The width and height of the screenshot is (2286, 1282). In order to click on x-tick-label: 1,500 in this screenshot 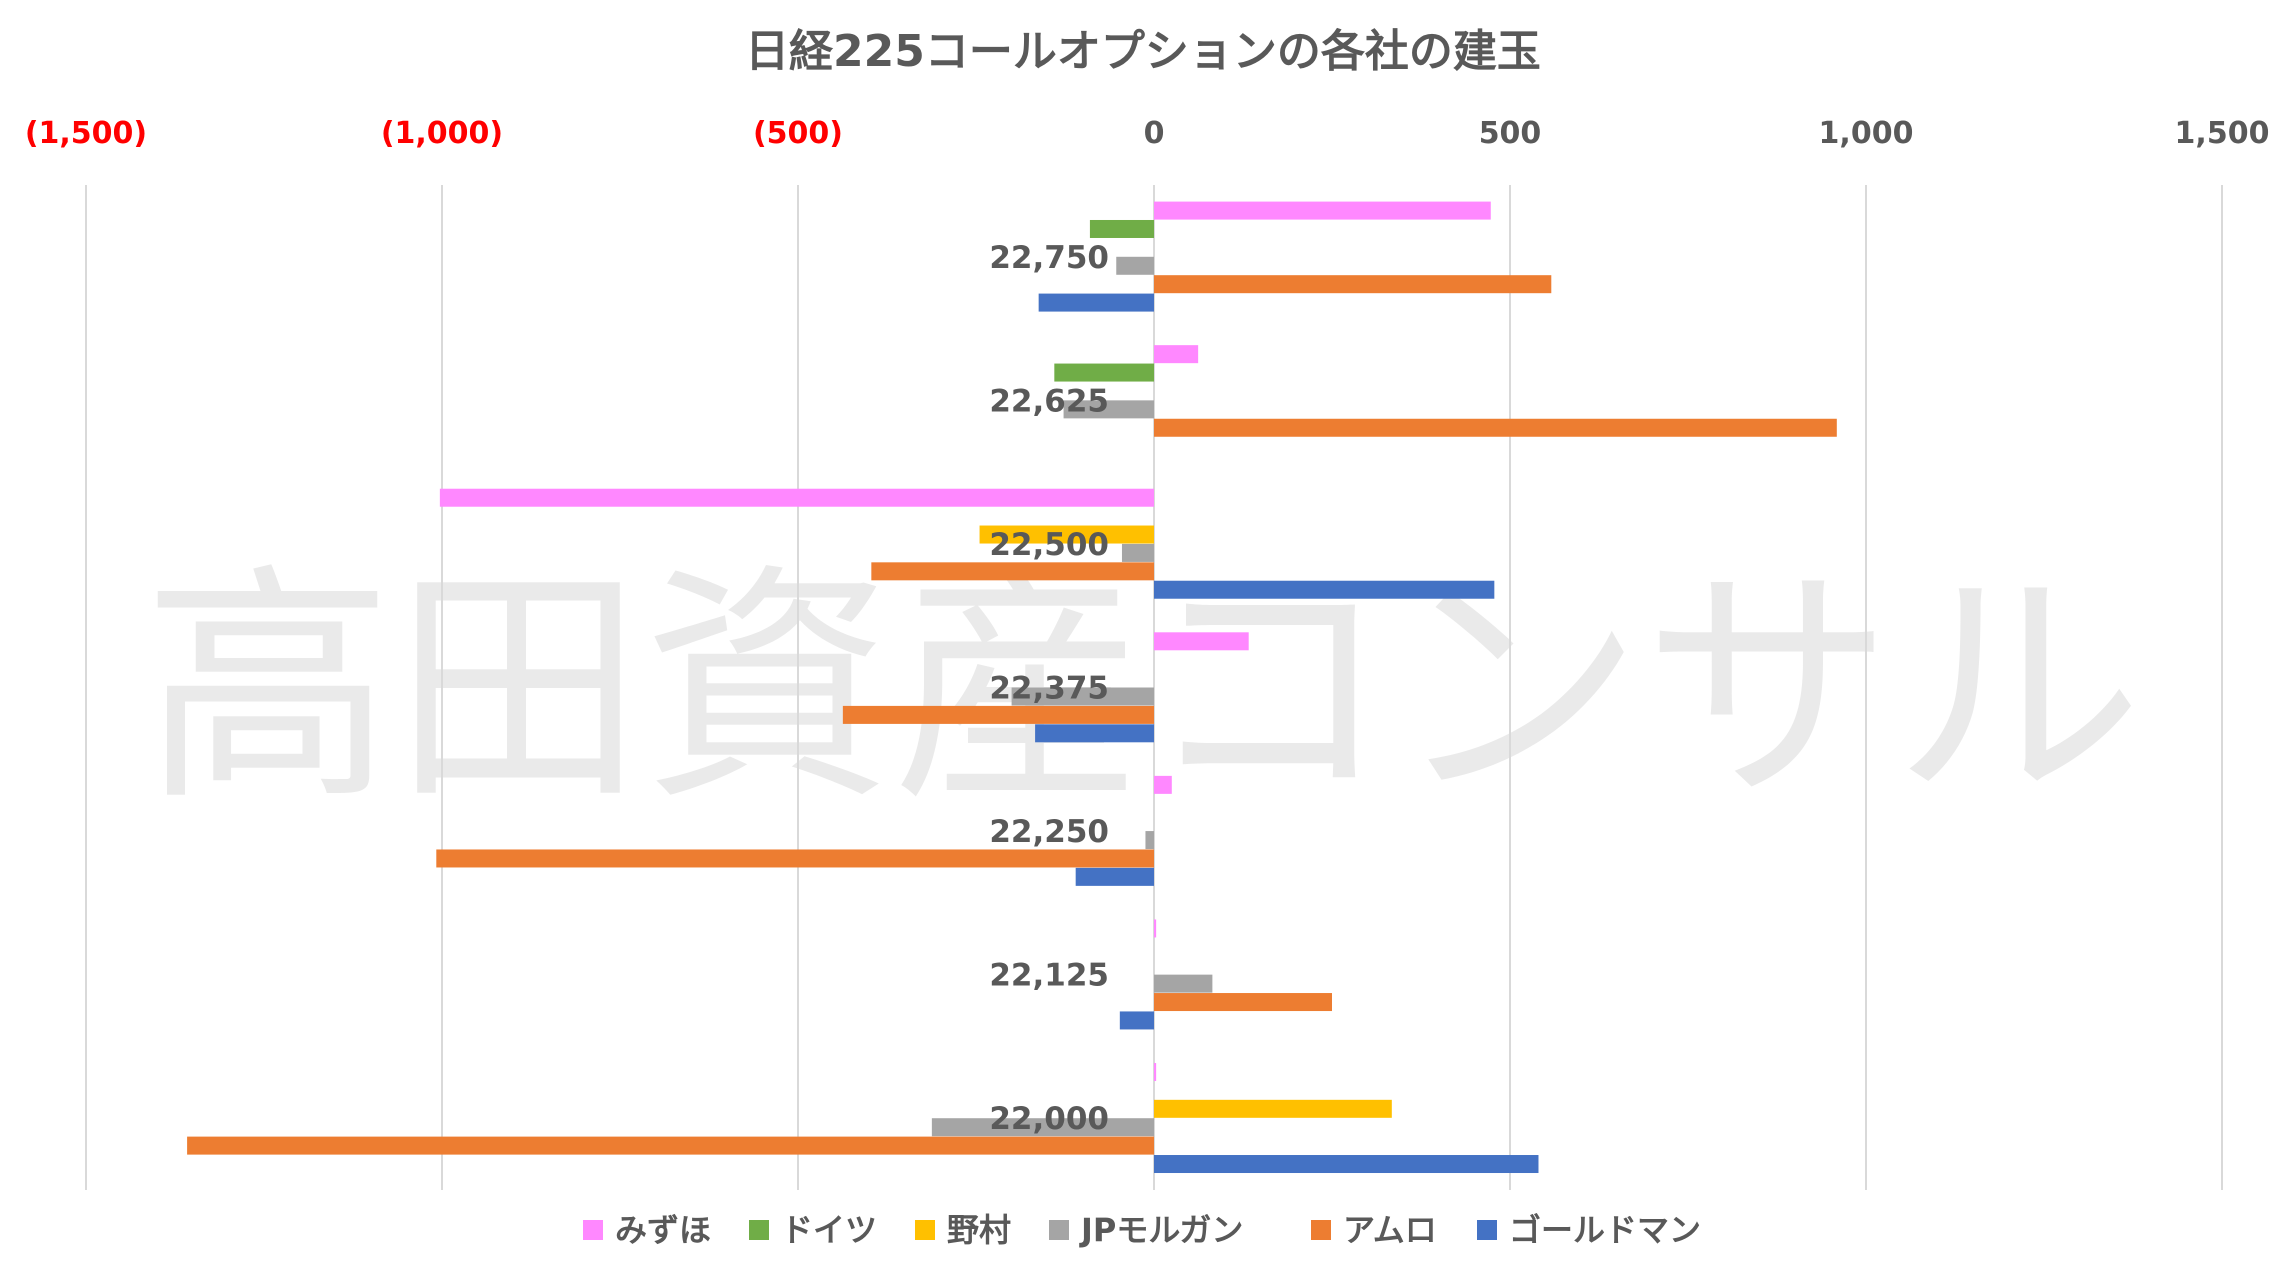, I will do `click(2222, 133)`.